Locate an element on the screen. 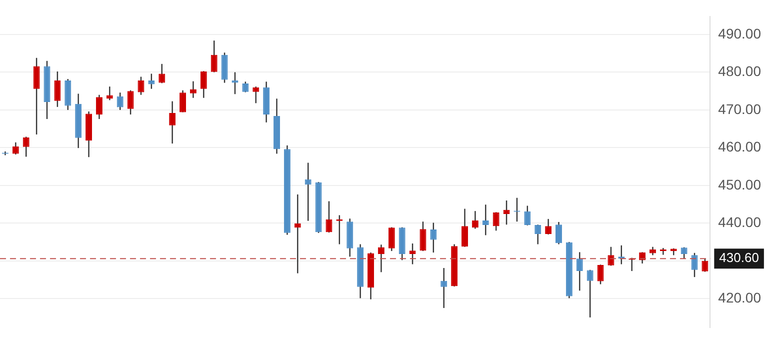  y-tick-label: 480.00 is located at coordinates (740, 71).